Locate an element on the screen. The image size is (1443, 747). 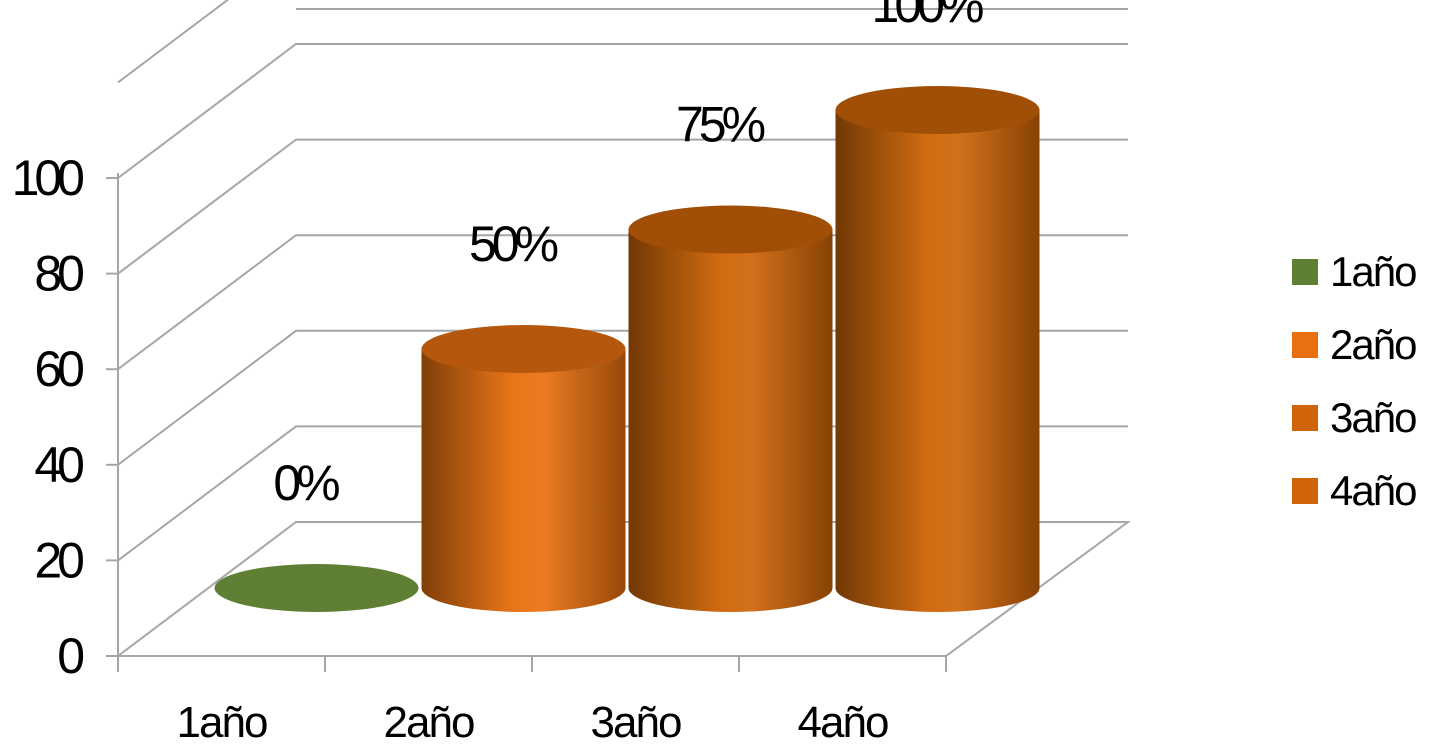
data-label: 50% is located at coordinates (513, 244).